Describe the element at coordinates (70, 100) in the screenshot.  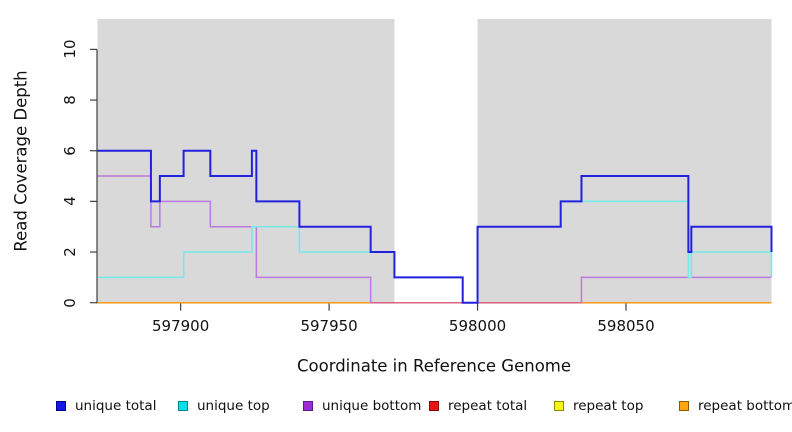
I see `y-tick-label: 8` at that location.